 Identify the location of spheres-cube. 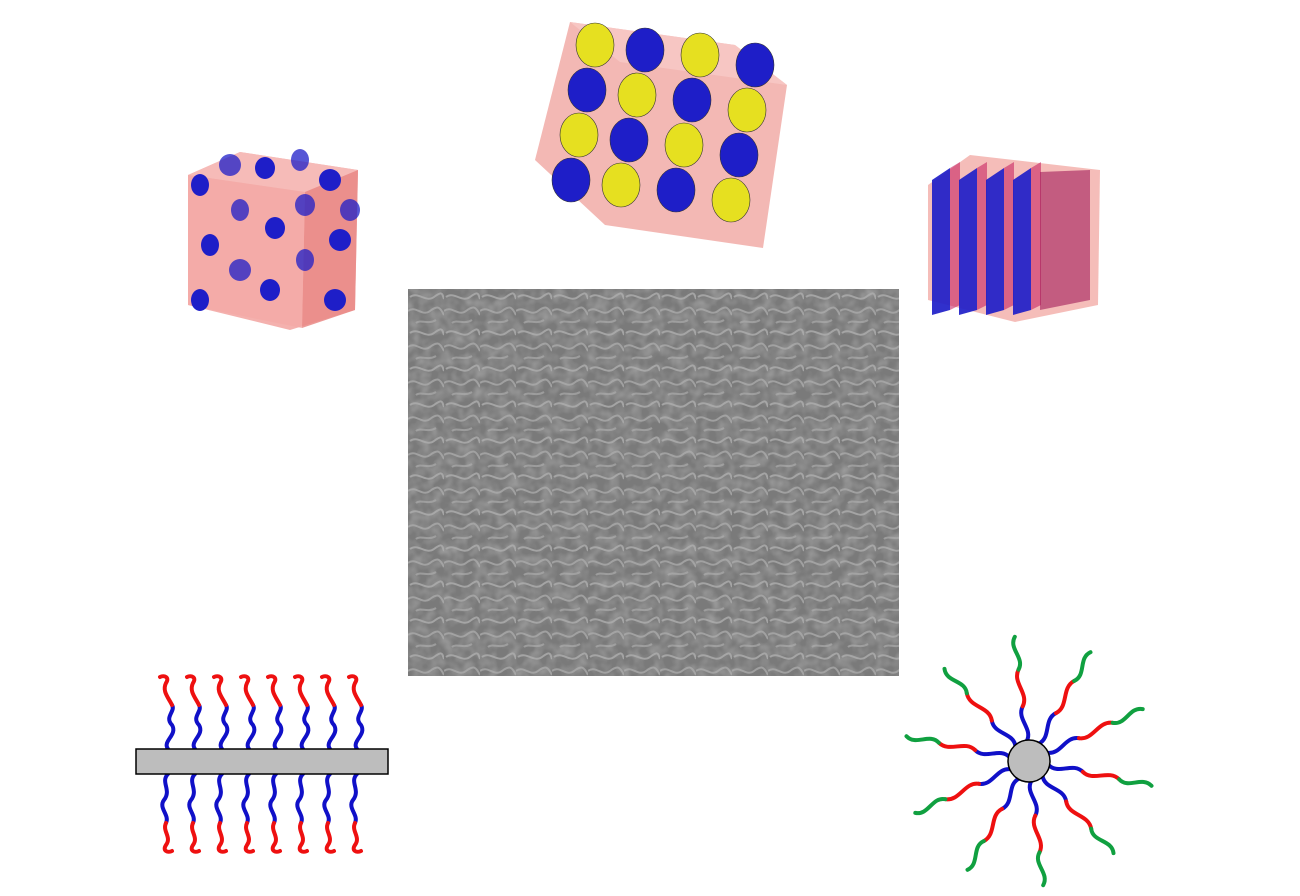
(274, 239).